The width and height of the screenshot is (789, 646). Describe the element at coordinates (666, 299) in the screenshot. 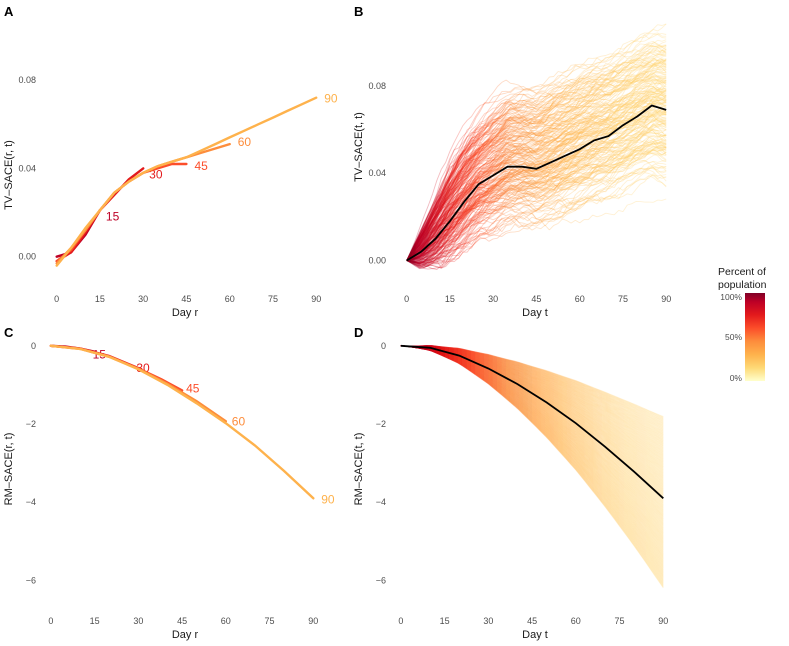

I see `x-tick-label: 90` at that location.